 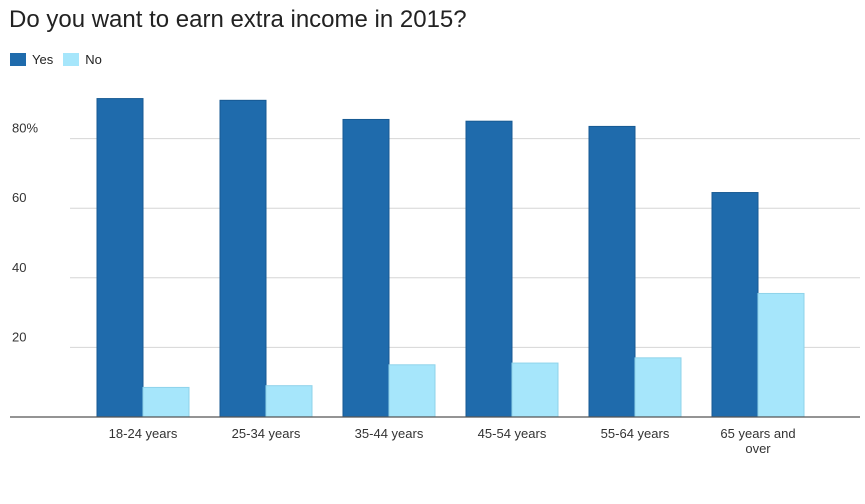 What do you see at coordinates (25, 128) in the screenshot?
I see `y-tick-label: 80%` at bounding box center [25, 128].